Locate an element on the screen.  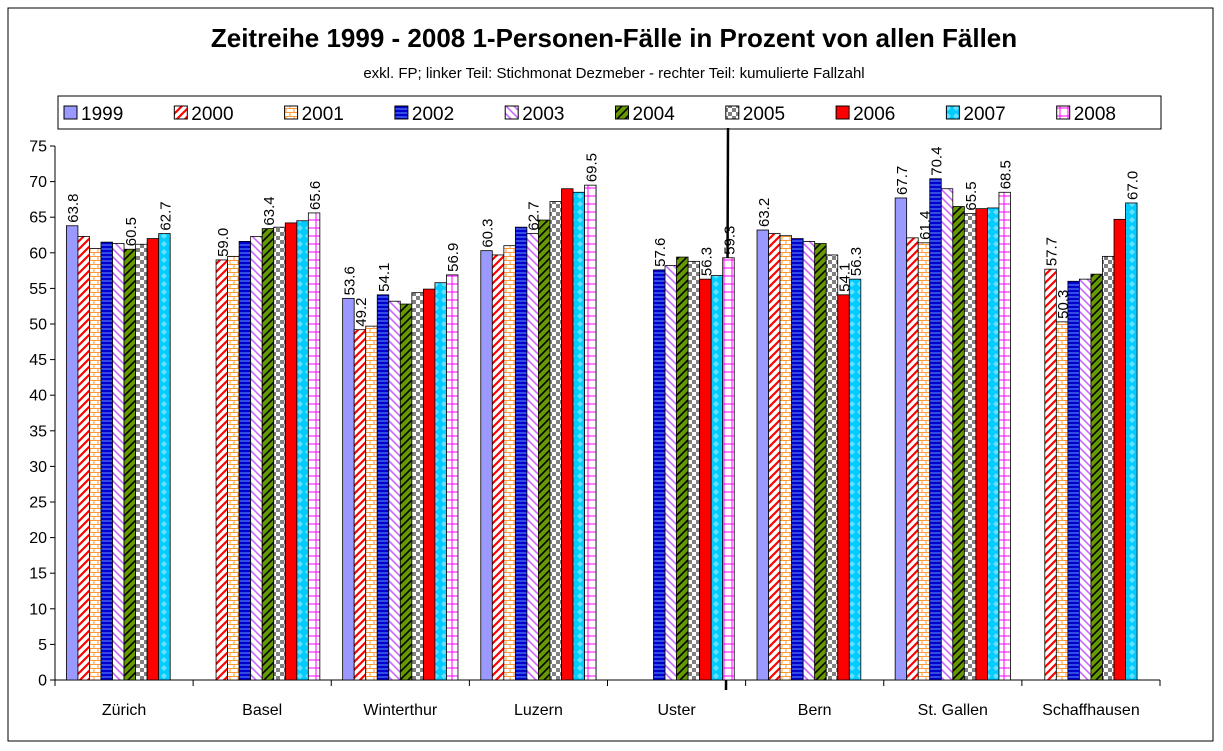
data-label: 67.7 is located at coordinates (902, 180).